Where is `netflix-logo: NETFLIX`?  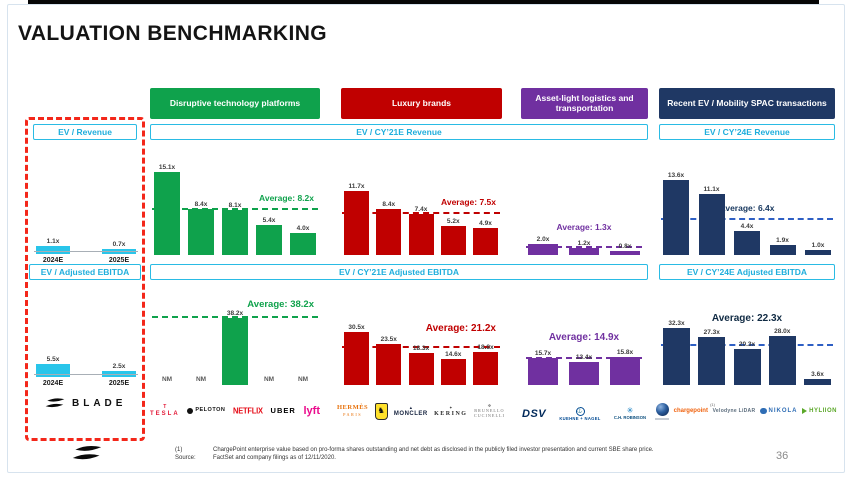
netflix-logo: NETFLIX is located at coordinates (248, 410).